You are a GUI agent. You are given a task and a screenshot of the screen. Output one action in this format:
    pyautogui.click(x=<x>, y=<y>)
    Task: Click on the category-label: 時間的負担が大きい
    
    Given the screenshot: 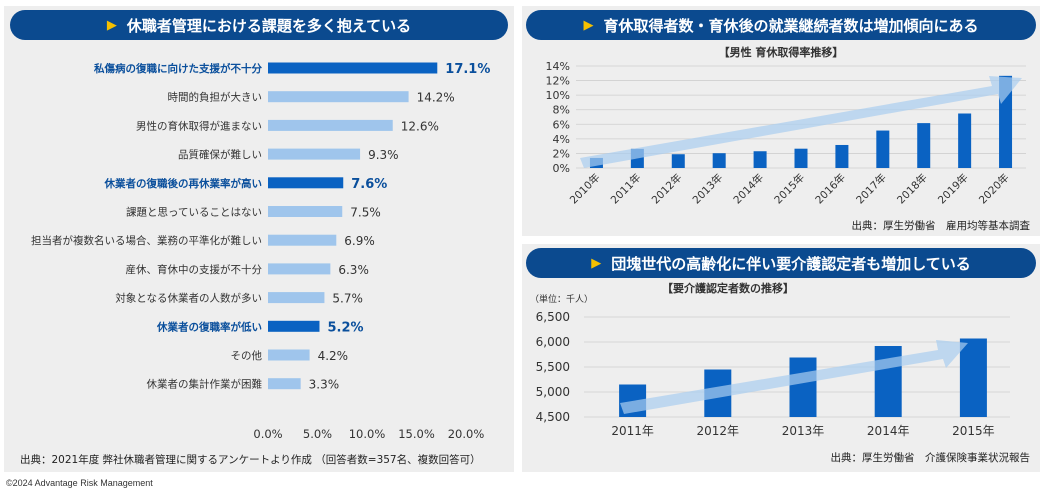 What is the action you would take?
    pyautogui.click(x=215, y=97)
    